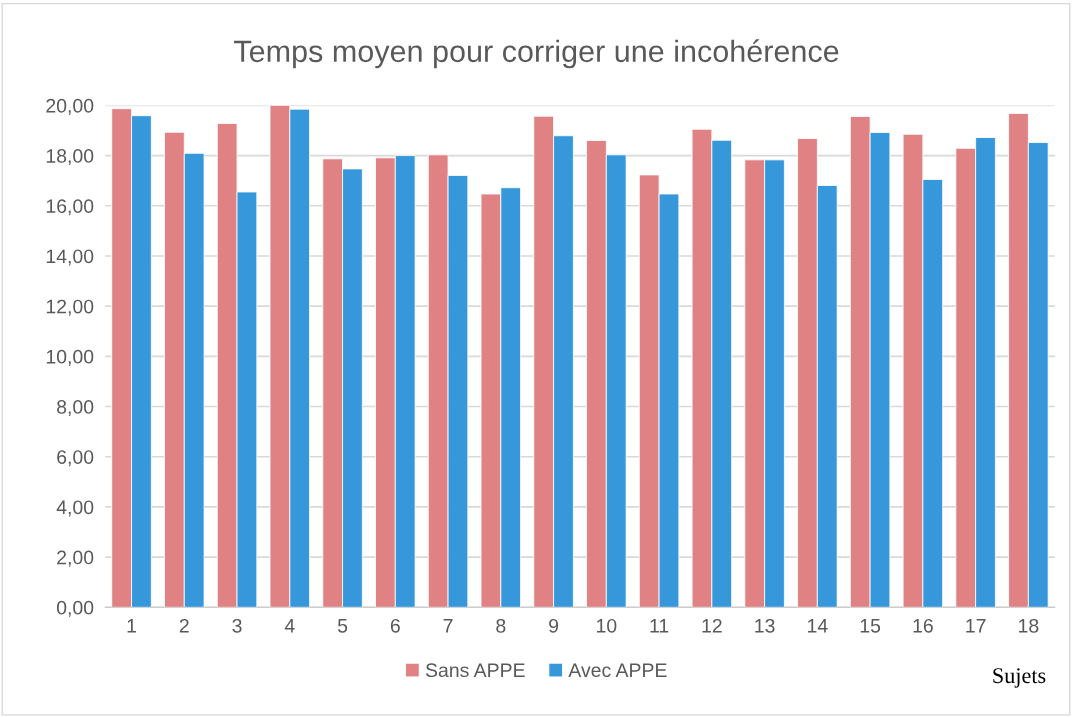  What do you see at coordinates (70, 157) in the screenshot?
I see `y-tick-label: 18,00` at bounding box center [70, 157].